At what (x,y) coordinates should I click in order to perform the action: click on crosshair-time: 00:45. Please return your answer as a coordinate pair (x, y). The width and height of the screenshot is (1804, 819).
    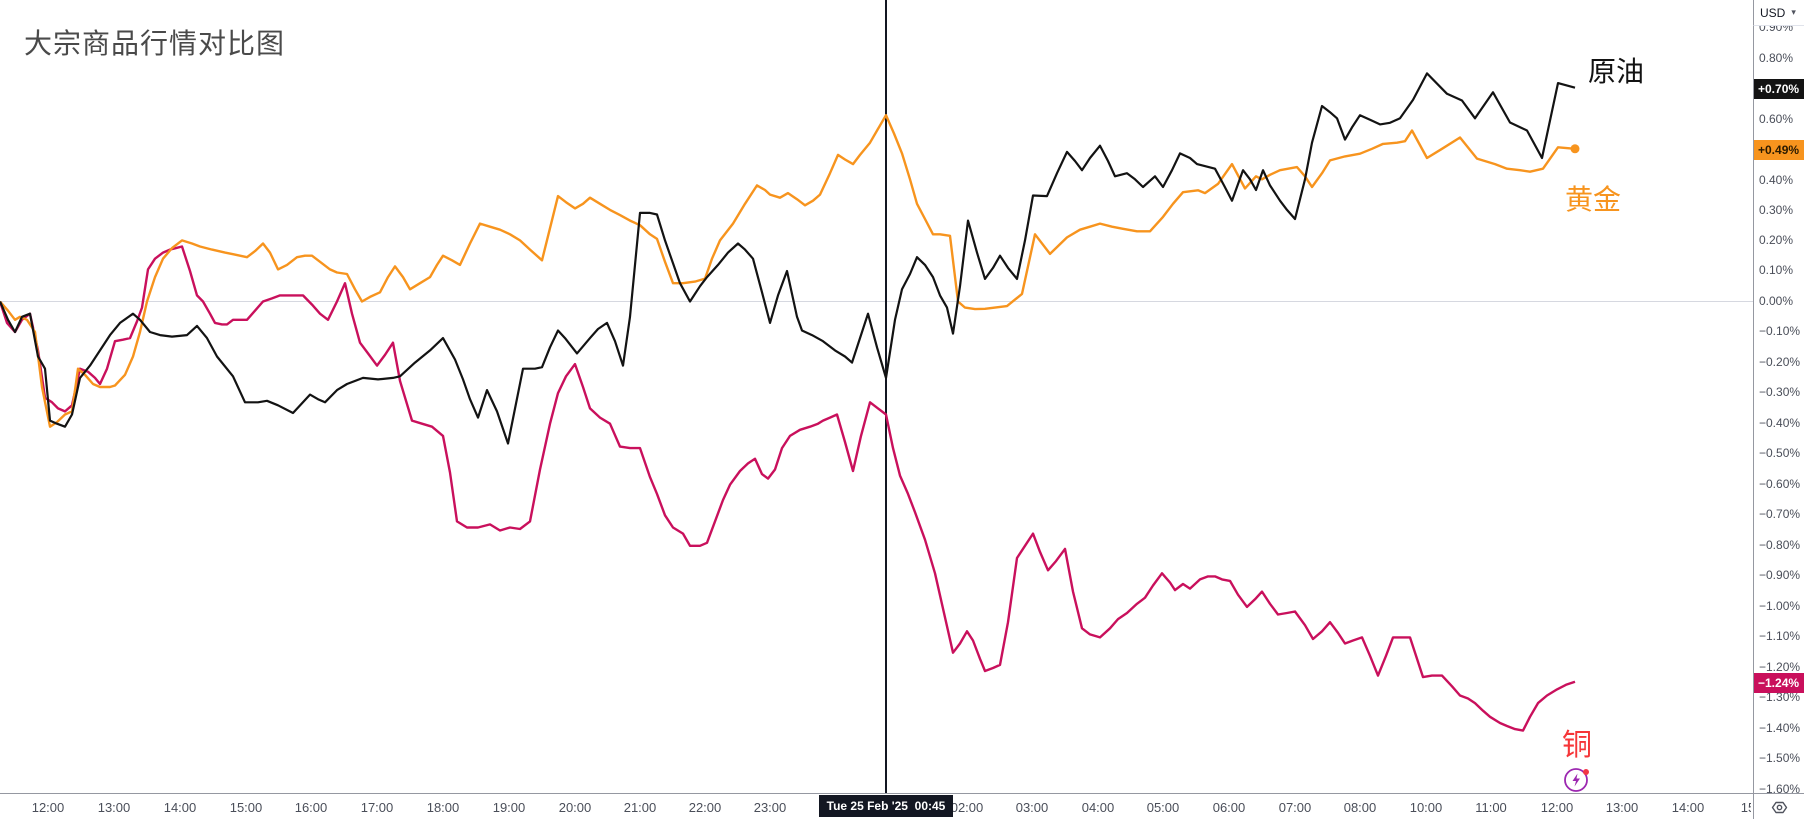
    Looking at the image, I should click on (930, 806).